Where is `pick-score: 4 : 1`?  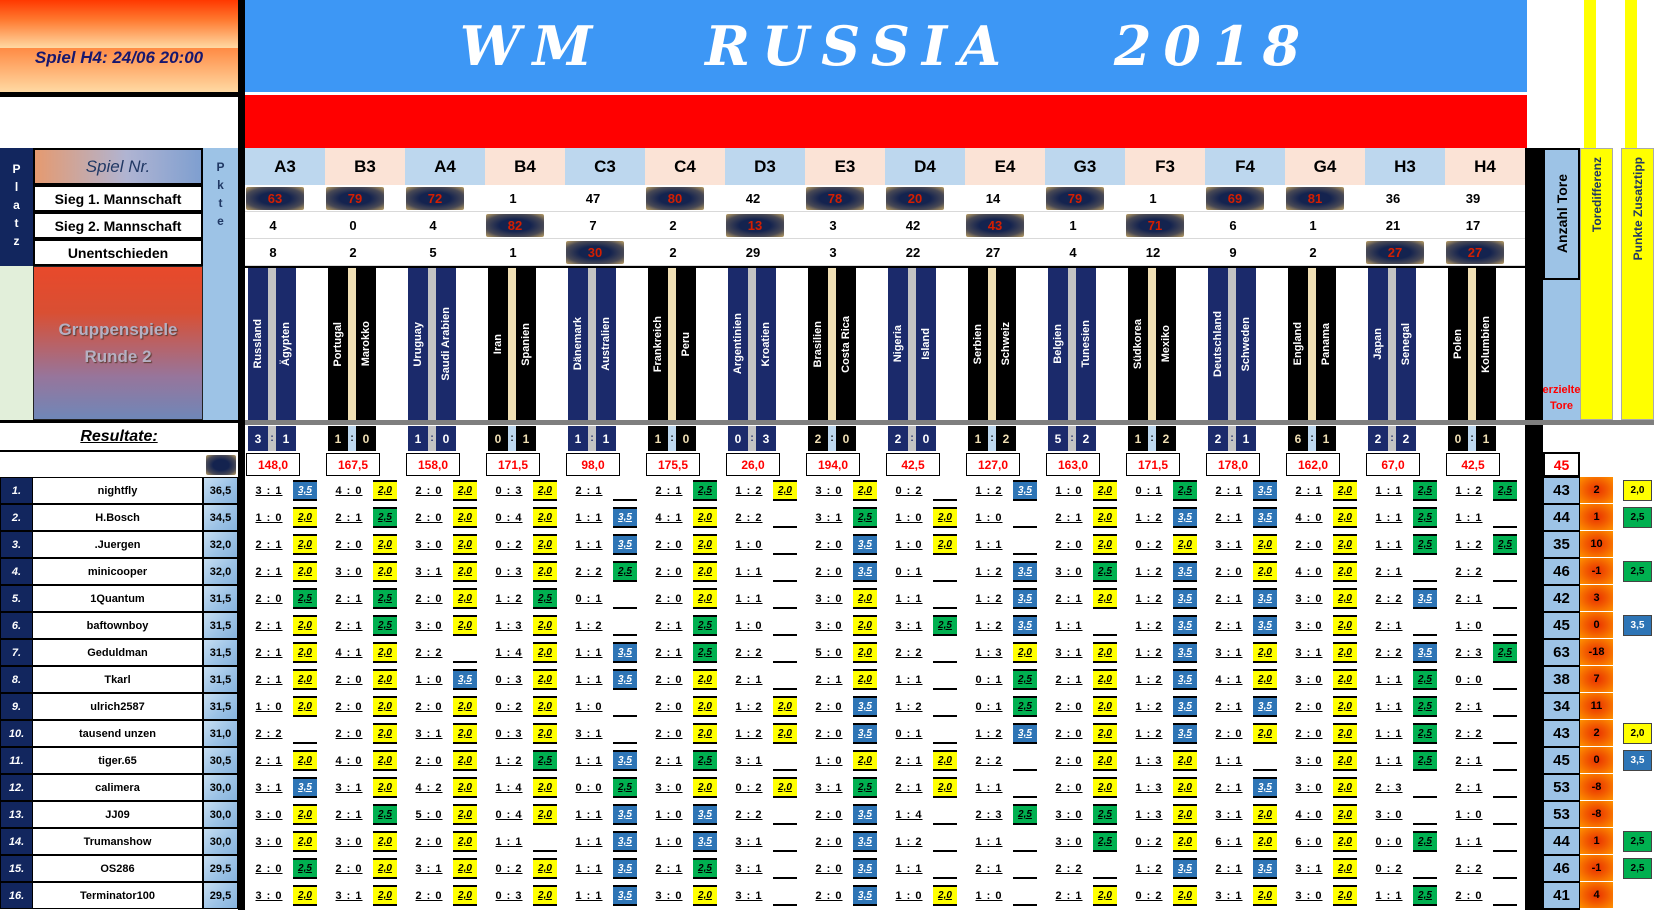
pick-score: 4 : 1 is located at coordinates (349, 652).